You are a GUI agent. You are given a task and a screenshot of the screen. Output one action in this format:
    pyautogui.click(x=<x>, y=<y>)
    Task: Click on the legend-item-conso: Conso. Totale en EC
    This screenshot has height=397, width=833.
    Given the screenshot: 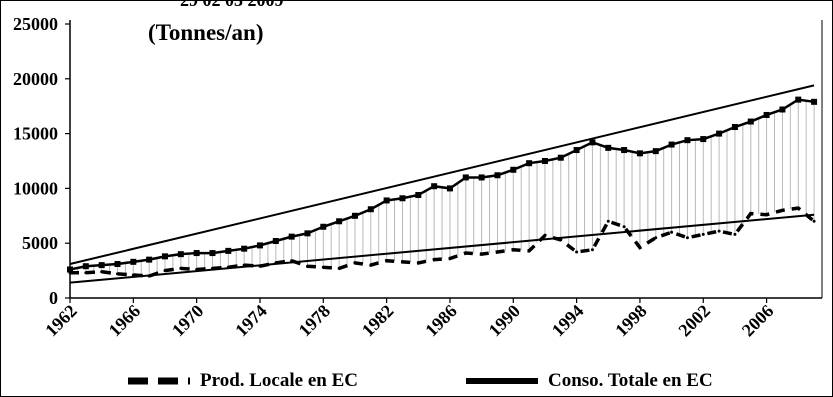 What is the action you would take?
    pyautogui.click(x=589, y=381)
    